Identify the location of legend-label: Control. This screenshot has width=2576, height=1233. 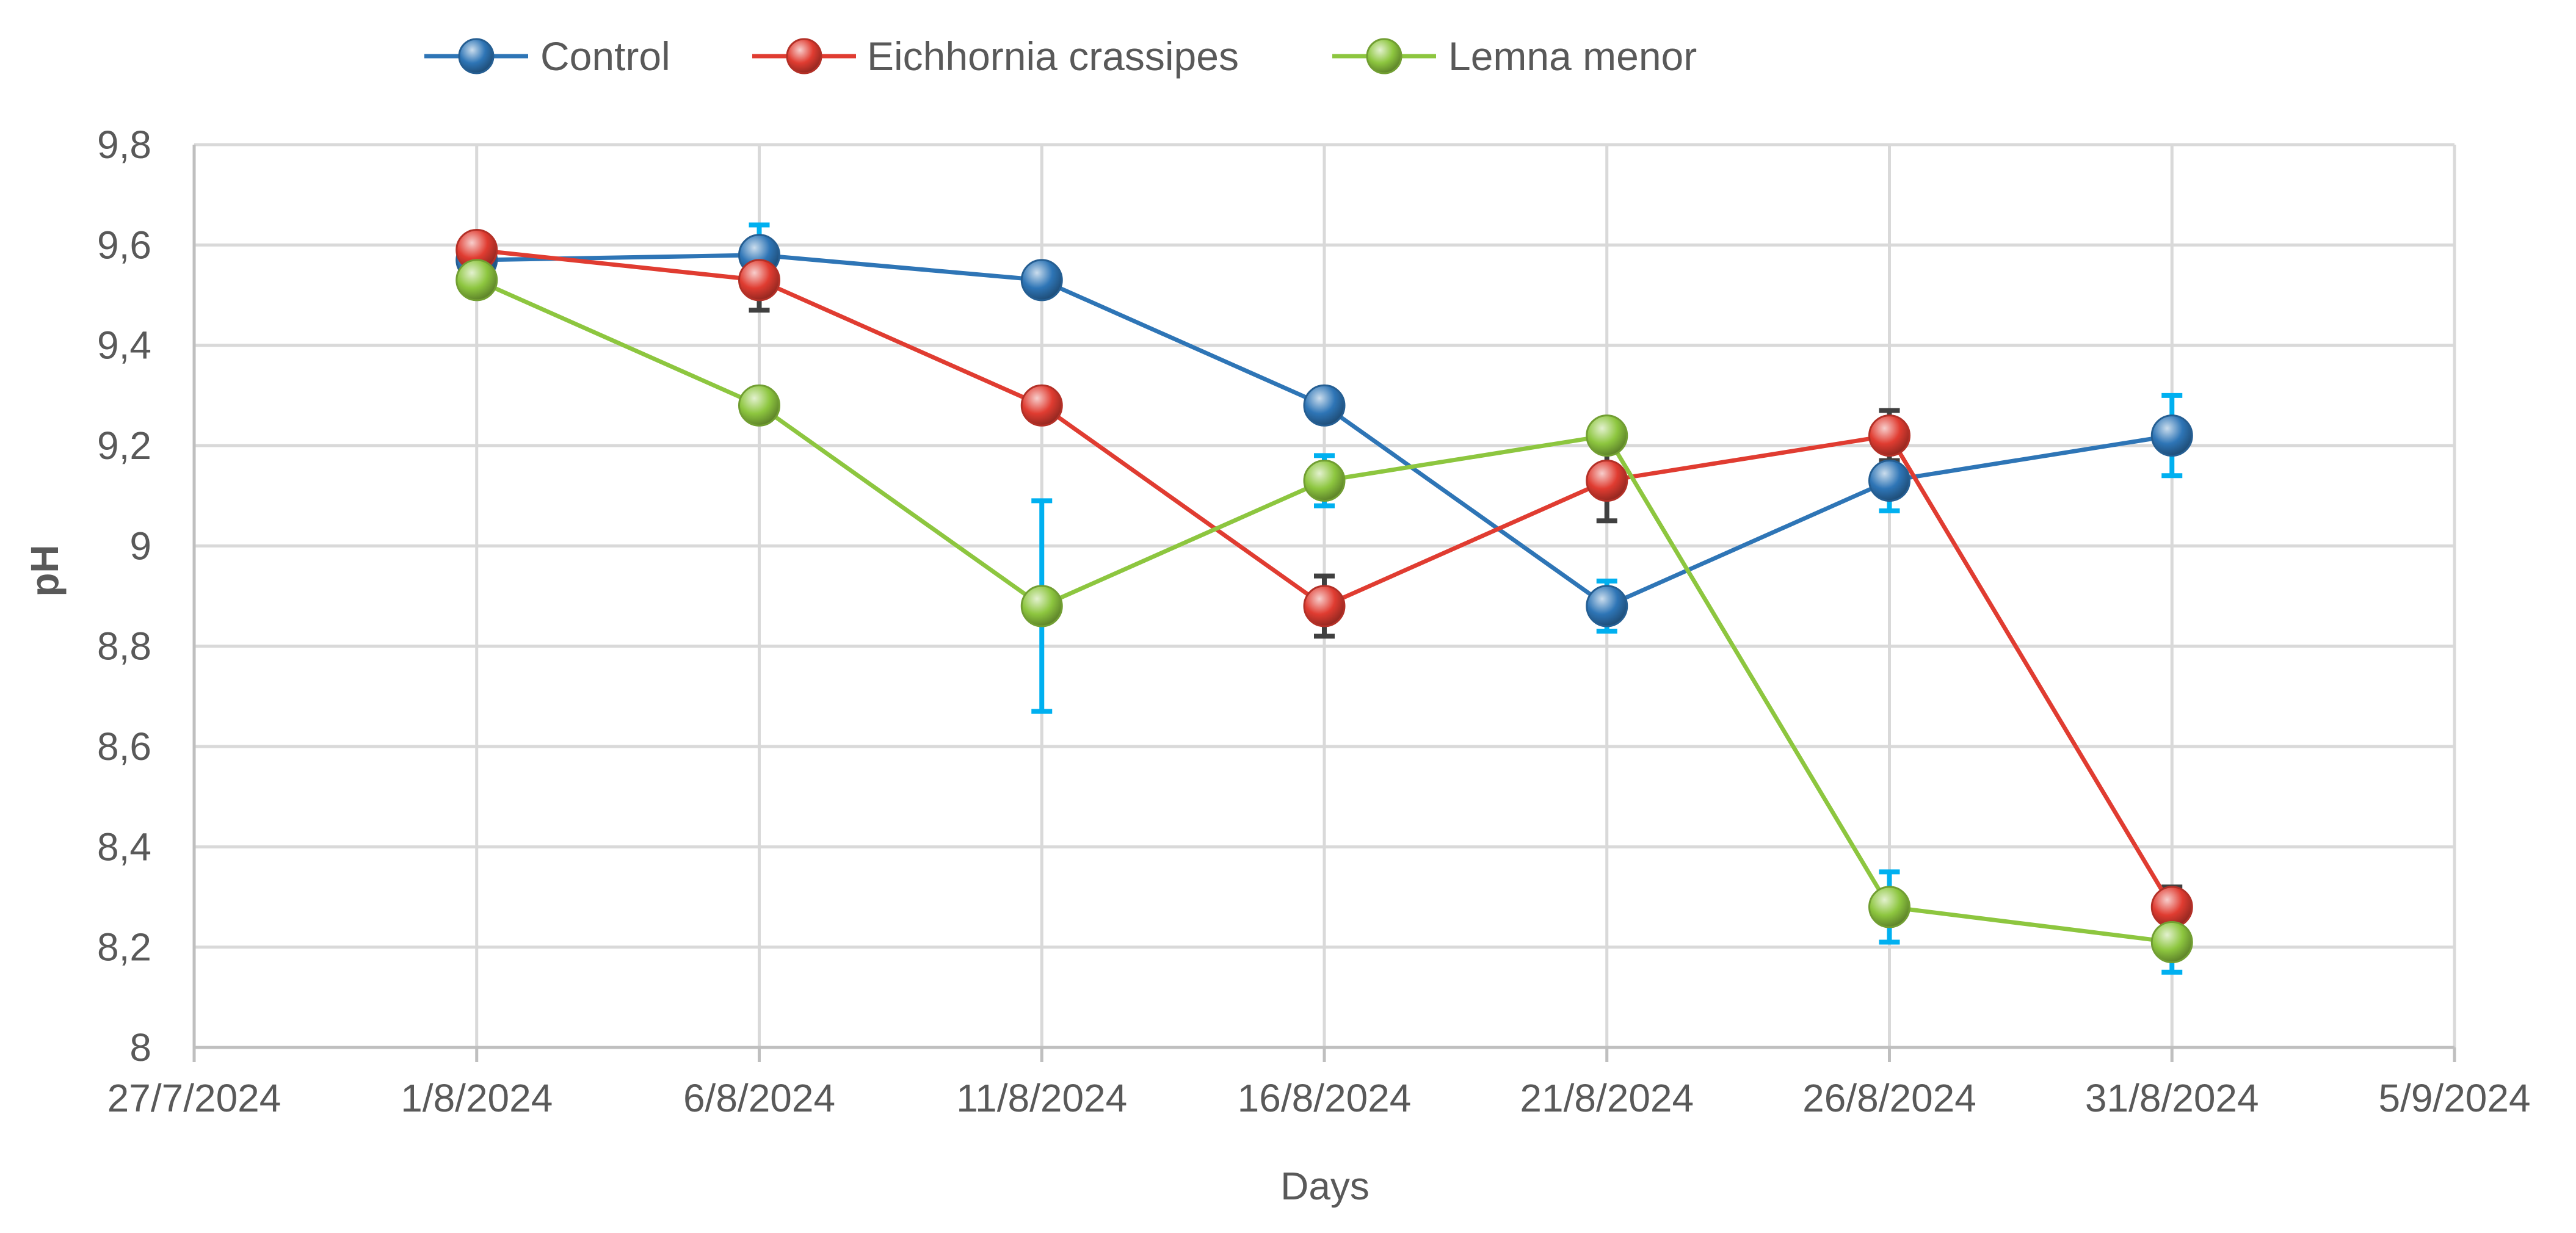
(605, 56).